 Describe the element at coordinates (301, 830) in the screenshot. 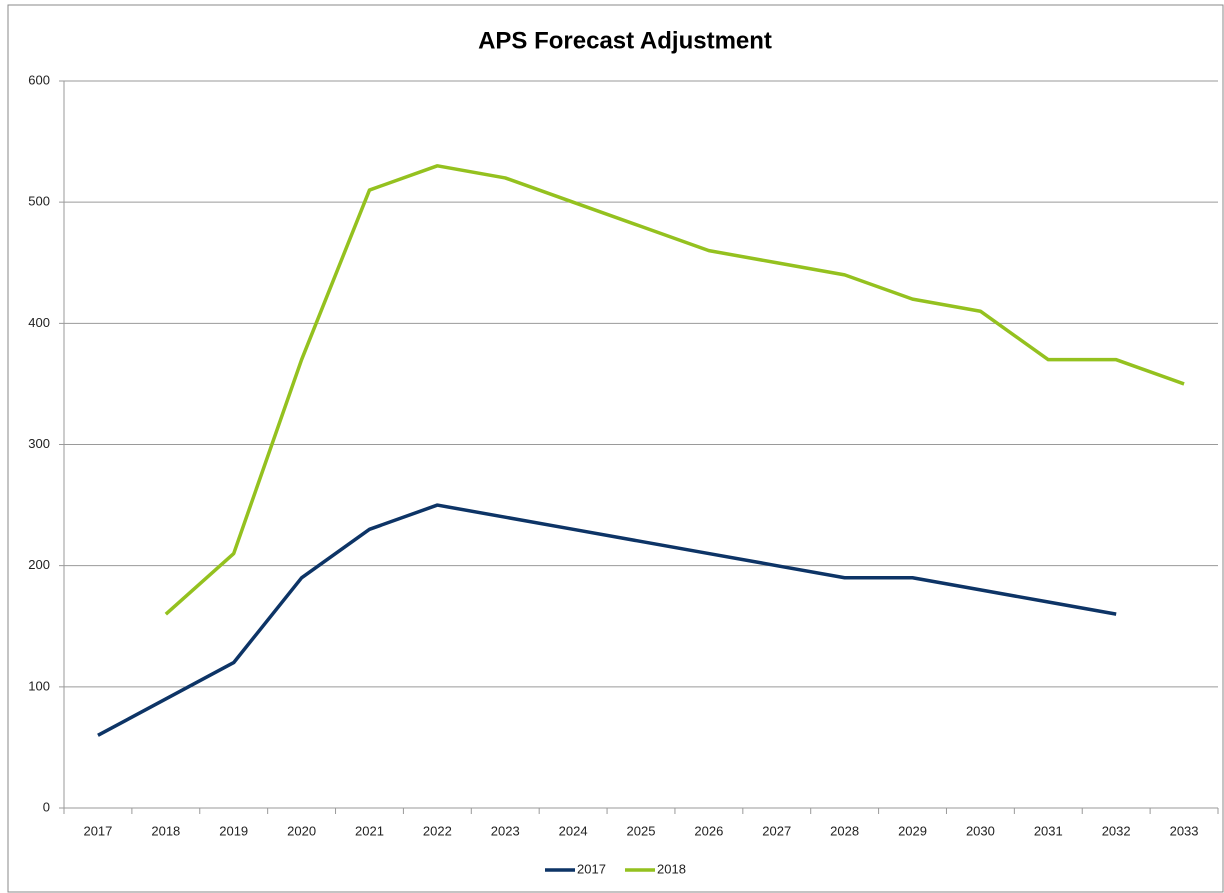

I see `x-tick-label: 2020` at that location.